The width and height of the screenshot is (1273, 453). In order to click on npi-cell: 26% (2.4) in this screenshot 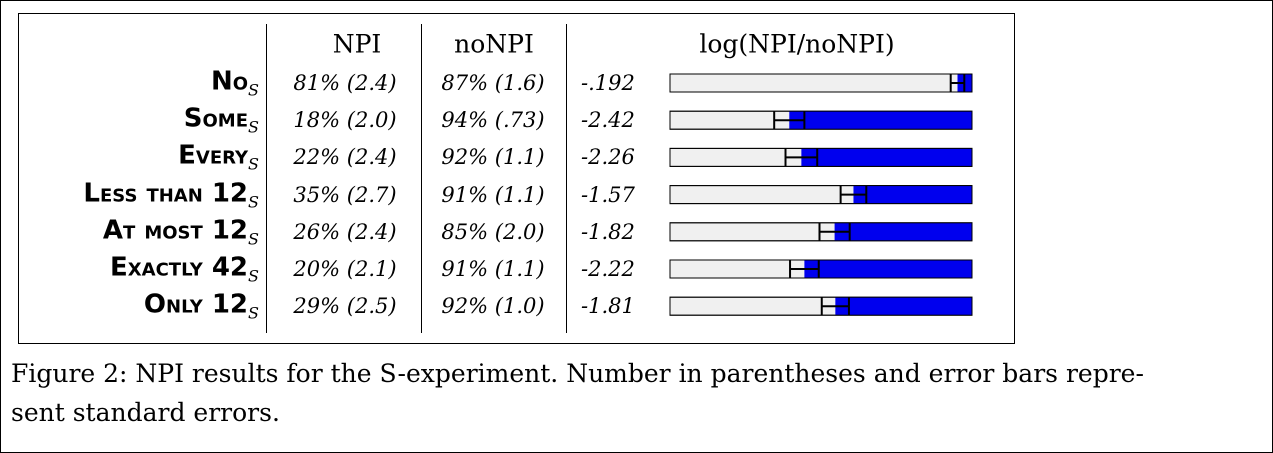, I will do `click(345, 231)`.